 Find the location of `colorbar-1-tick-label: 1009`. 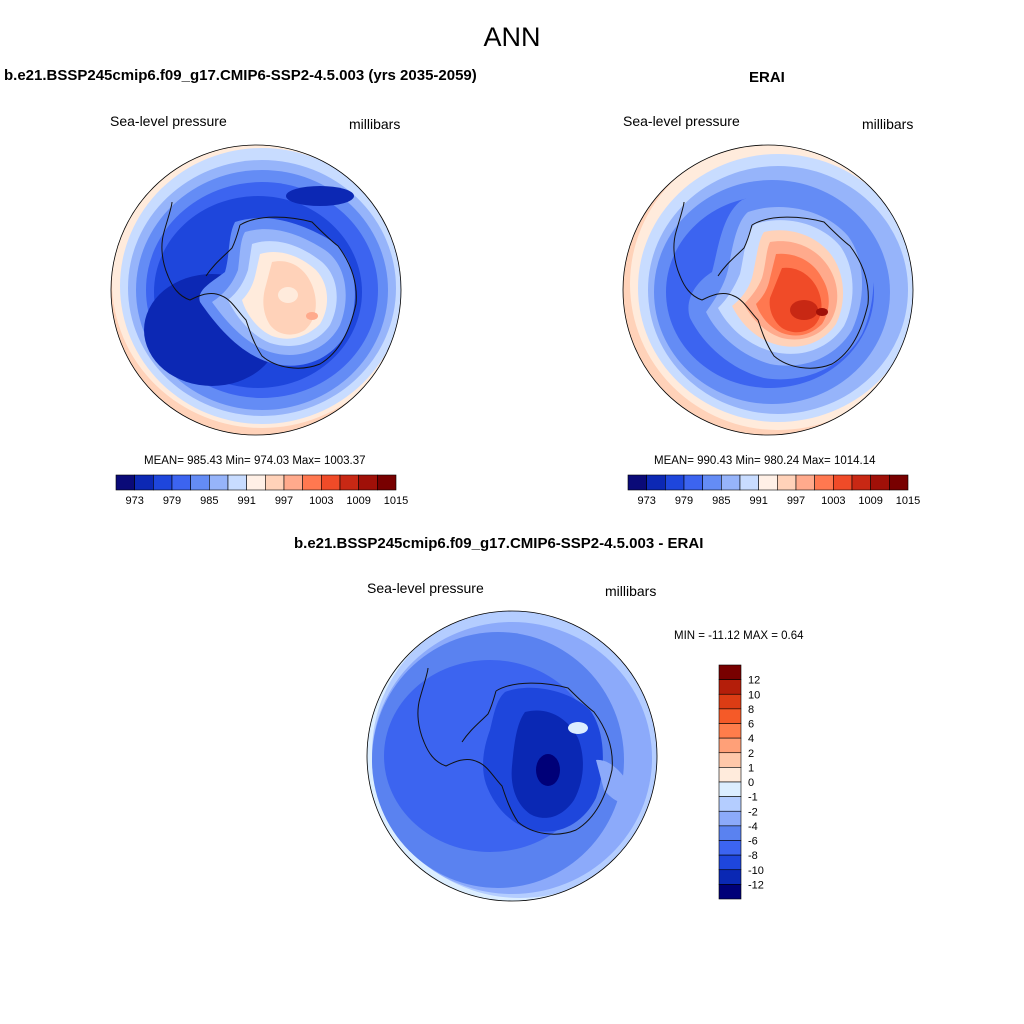

colorbar-1-tick-label: 1009 is located at coordinates (358, 501).